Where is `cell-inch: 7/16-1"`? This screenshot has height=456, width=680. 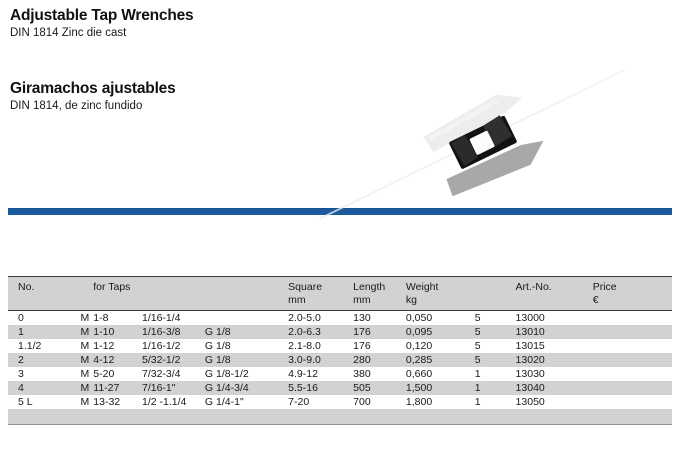
cell-inch: 7/16-1" is located at coordinates (158, 388).